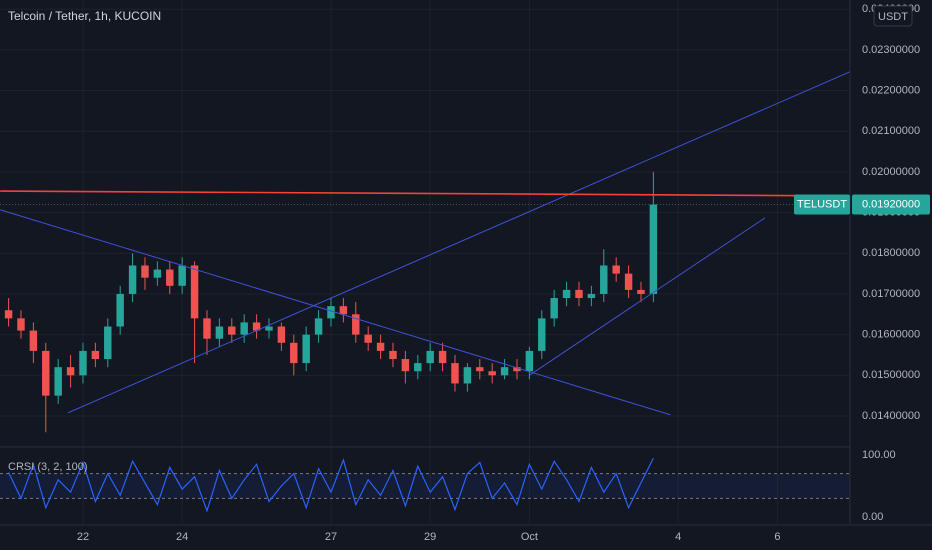  What do you see at coordinates (879, 455) in the screenshot?
I see `indicator-tick-label: 100.00` at bounding box center [879, 455].